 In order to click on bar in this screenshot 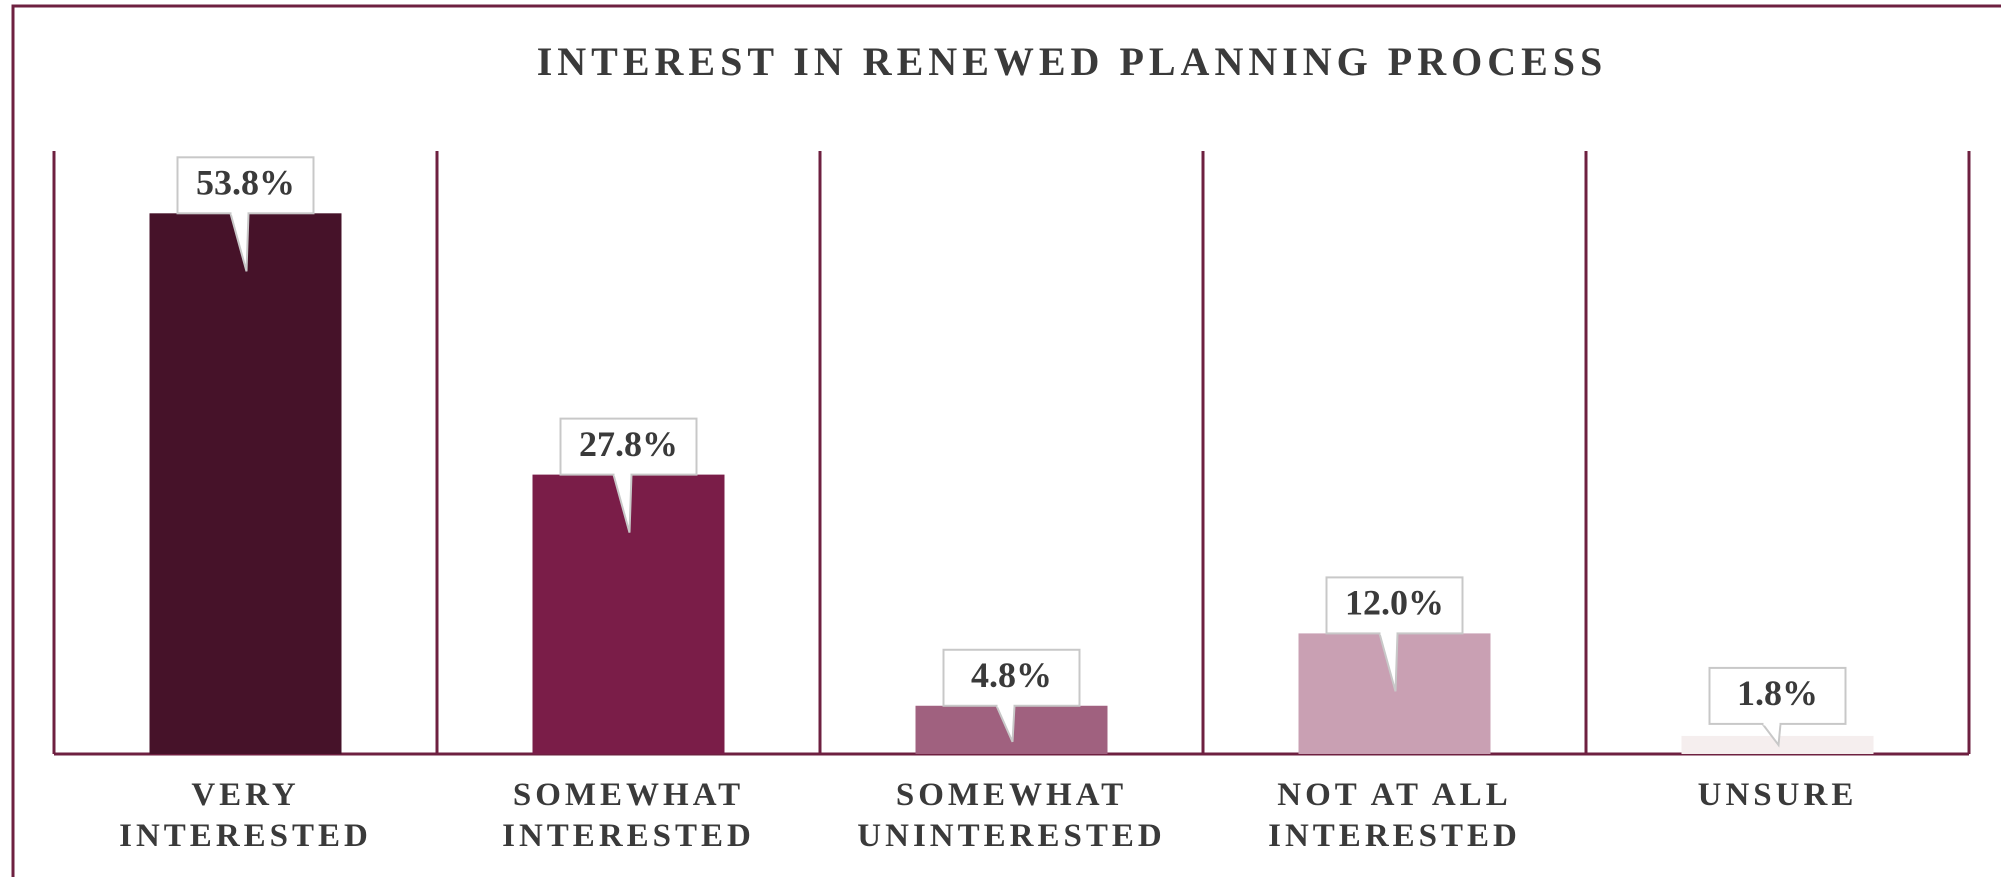, I will do `click(245, 483)`.